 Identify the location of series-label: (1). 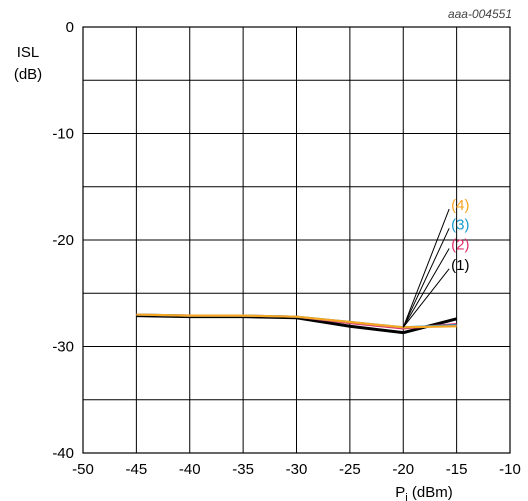
(460, 265).